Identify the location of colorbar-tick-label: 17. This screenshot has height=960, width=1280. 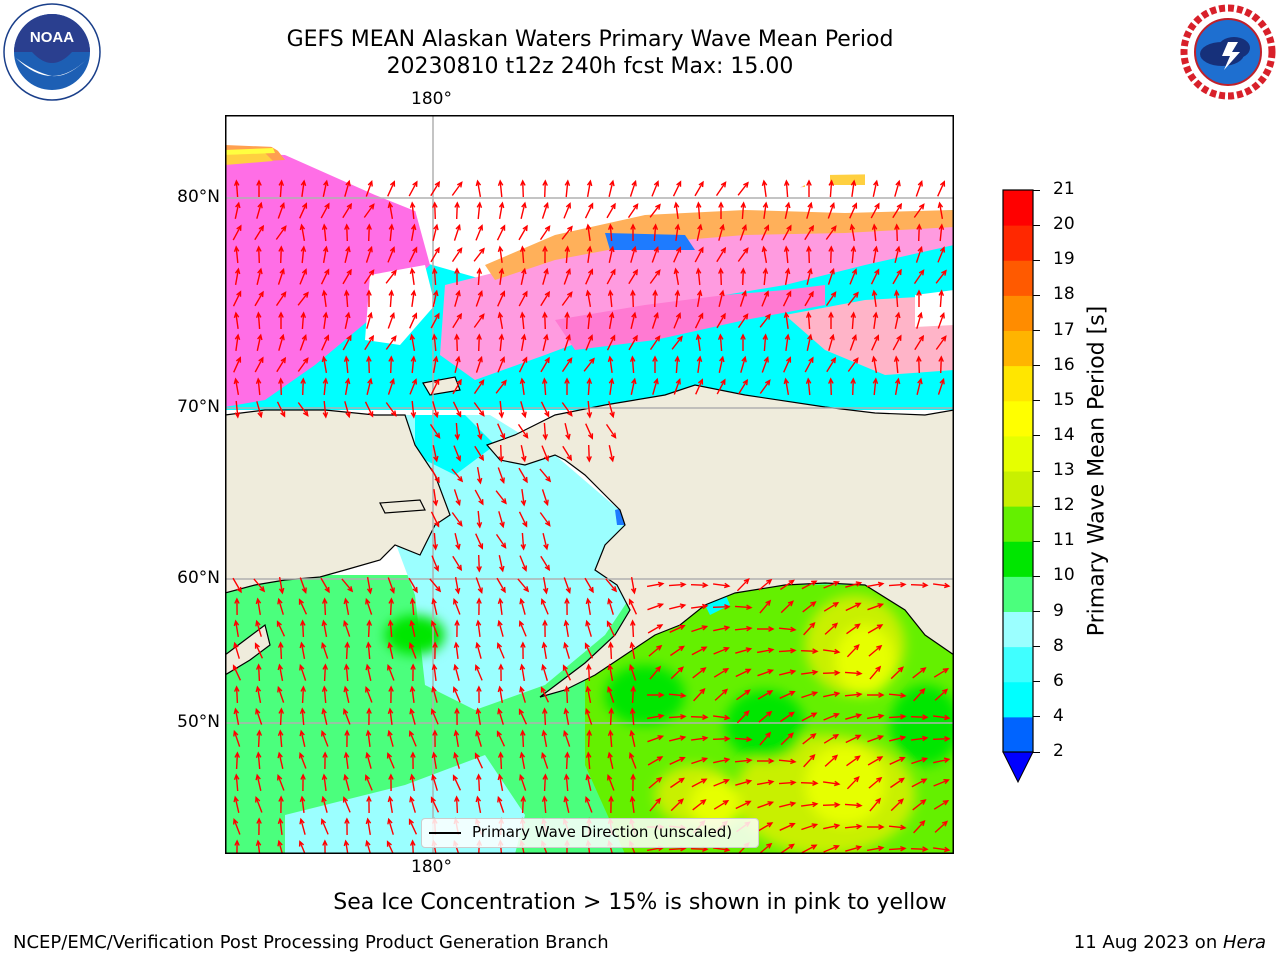
(1064, 329).